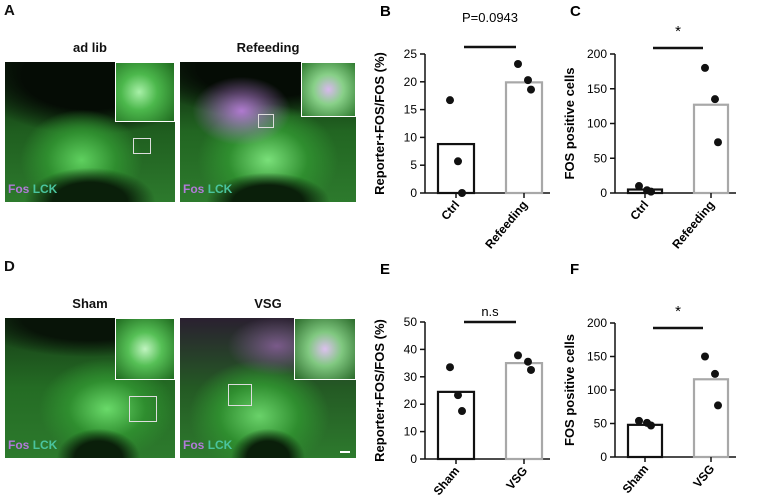  I want to click on y-tick-label: 15, so click(411, 110).